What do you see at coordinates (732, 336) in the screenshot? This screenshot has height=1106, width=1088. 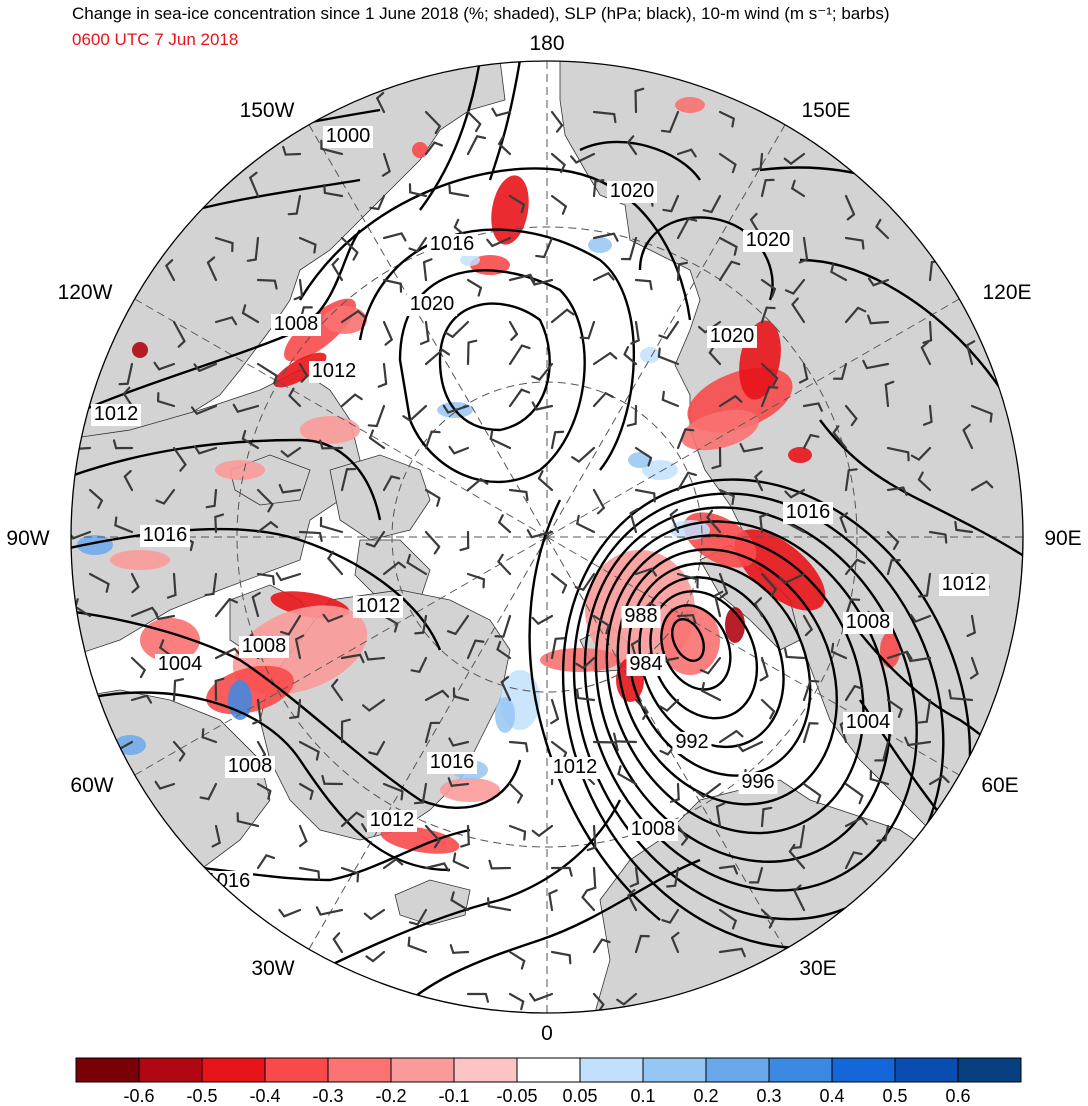 I see `isobar-label: 1020` at bounding box center [732, 336].